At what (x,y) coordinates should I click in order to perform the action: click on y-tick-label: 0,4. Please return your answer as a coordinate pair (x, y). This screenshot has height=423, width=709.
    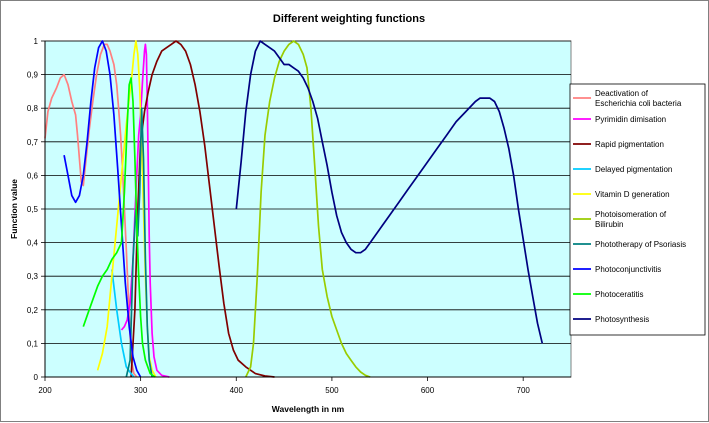
    Looking at the image, I should click on (33, 243).